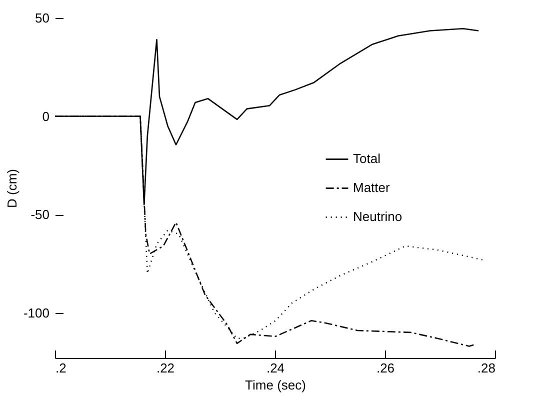 The height and width of the screenshot is (402, 547). Describe the element at coordinates (46, 116) in the screenshot. I see `y-tick-label: 0` at that location.